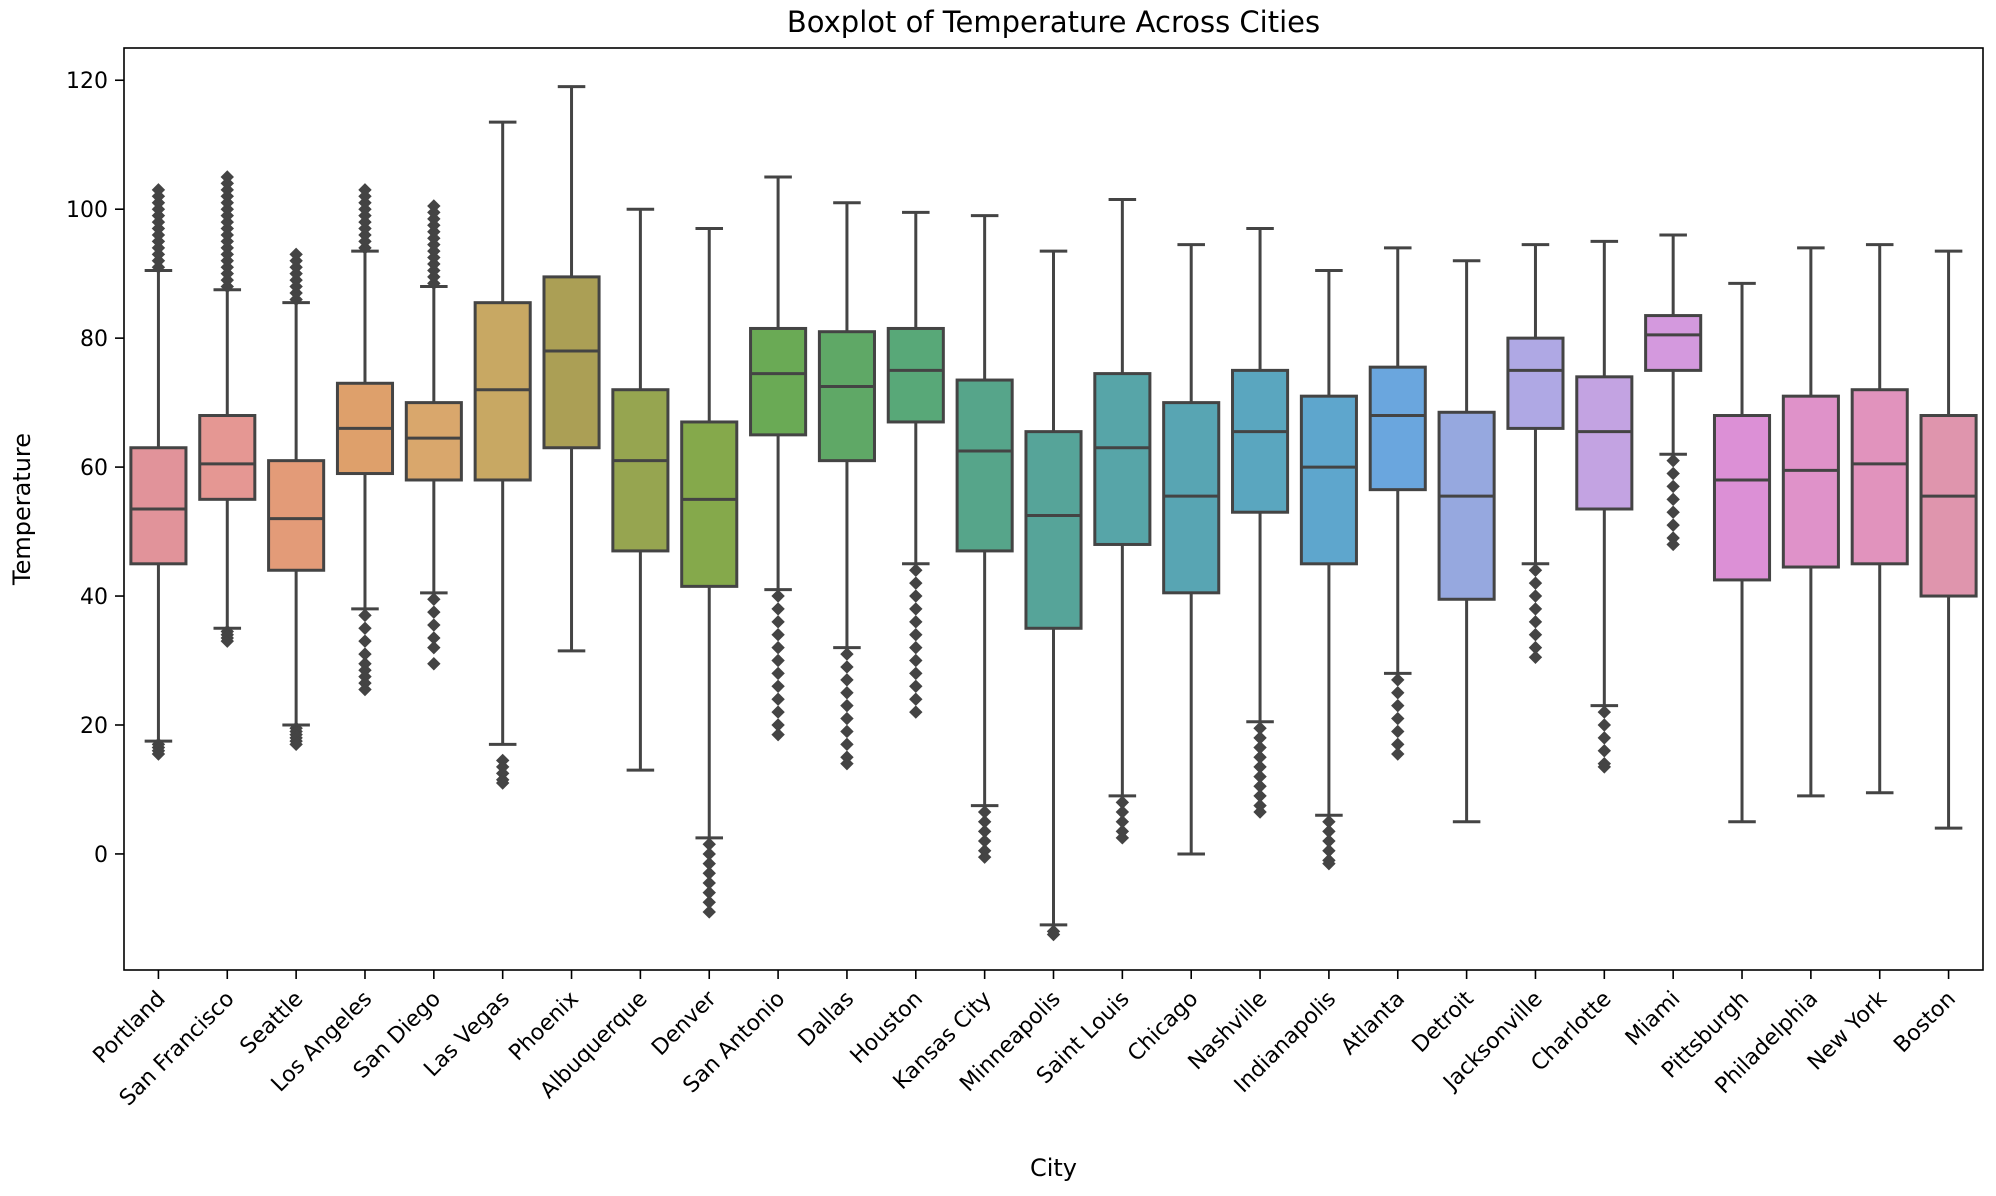 Image resolution: width=1996 pixels, height=1196 pixels. I want to click on x-axis-title: City, so click(1053, 1168).